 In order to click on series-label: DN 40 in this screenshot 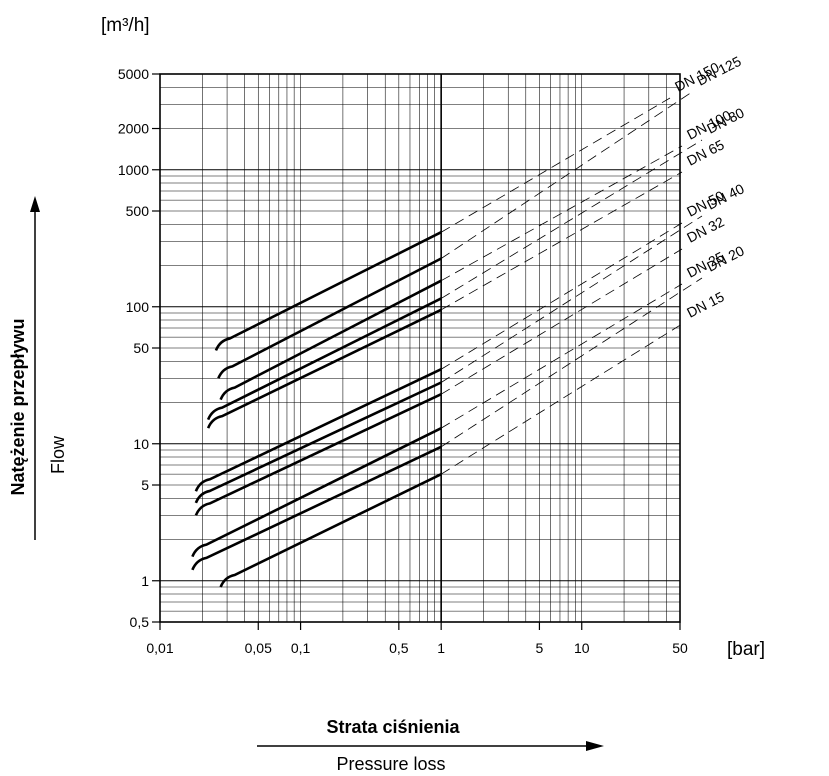, I will do `click(725, 196)`.